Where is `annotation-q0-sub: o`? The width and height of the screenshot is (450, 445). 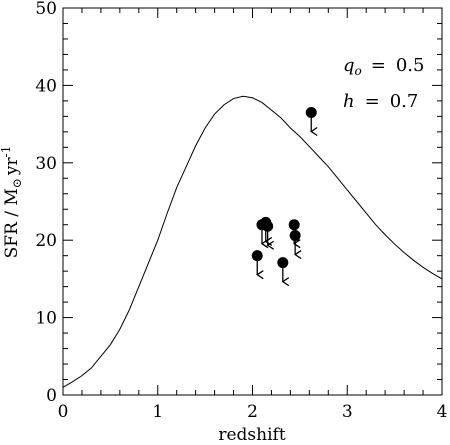 annotation-q0-sub: o is located at coordinates (358, 71).